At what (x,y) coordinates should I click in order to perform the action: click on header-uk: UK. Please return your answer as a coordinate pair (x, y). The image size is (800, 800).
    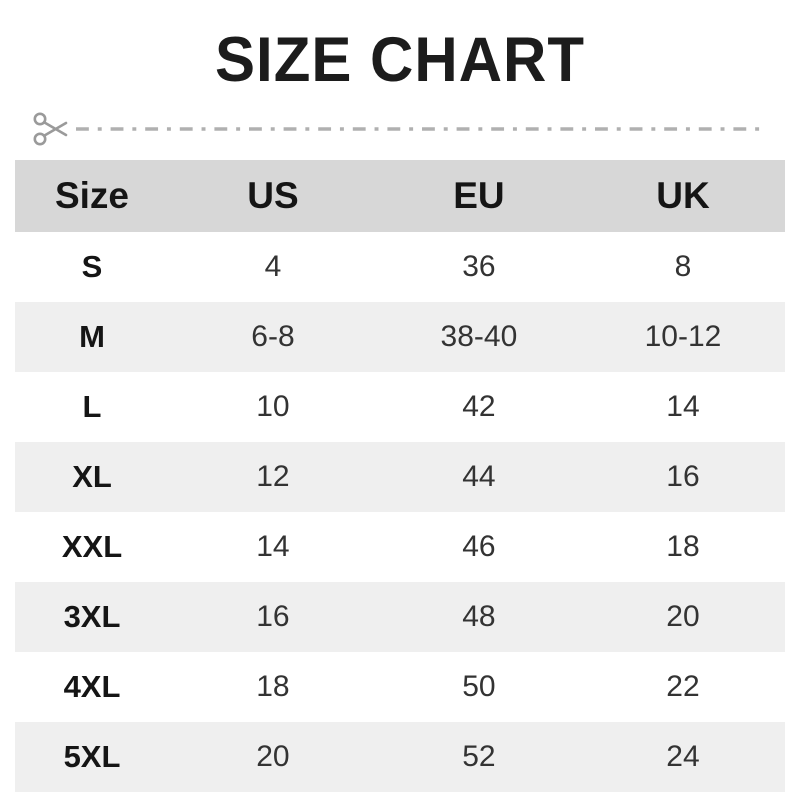
    Looking at the image, I should click on (683, 195).